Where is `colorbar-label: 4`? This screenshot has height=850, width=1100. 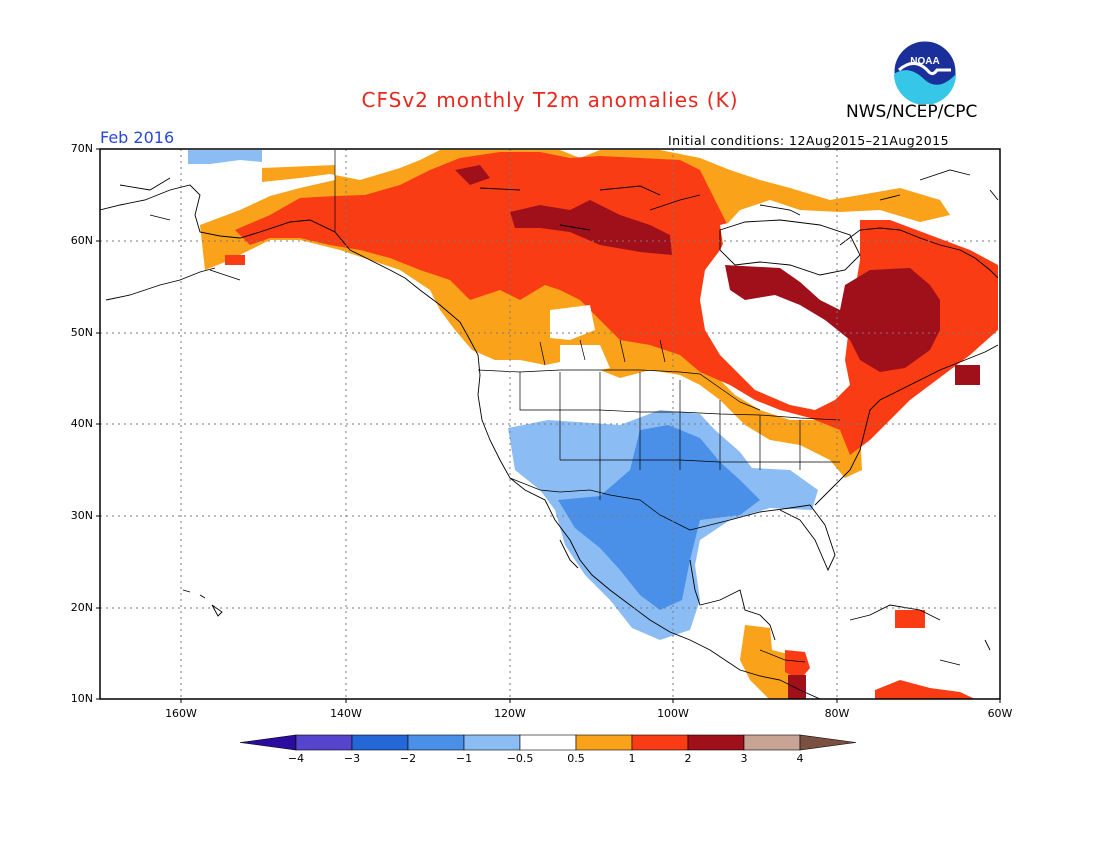
colorbar-label: 4 is located at coordinates (800, 758).